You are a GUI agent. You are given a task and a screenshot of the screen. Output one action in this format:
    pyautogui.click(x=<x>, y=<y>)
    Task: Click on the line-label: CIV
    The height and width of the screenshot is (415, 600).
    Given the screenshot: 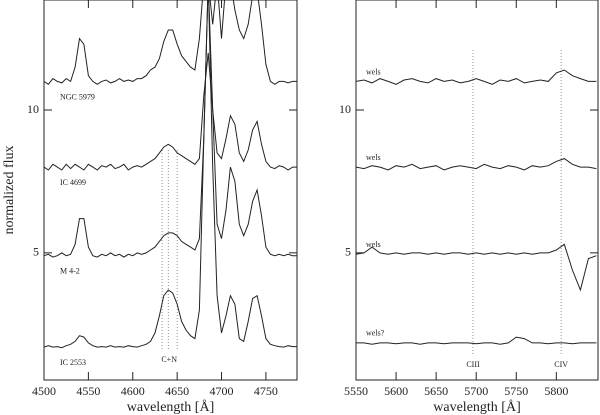 What is the action you would take?
    pyautogui.click(x=561, y=364)
    